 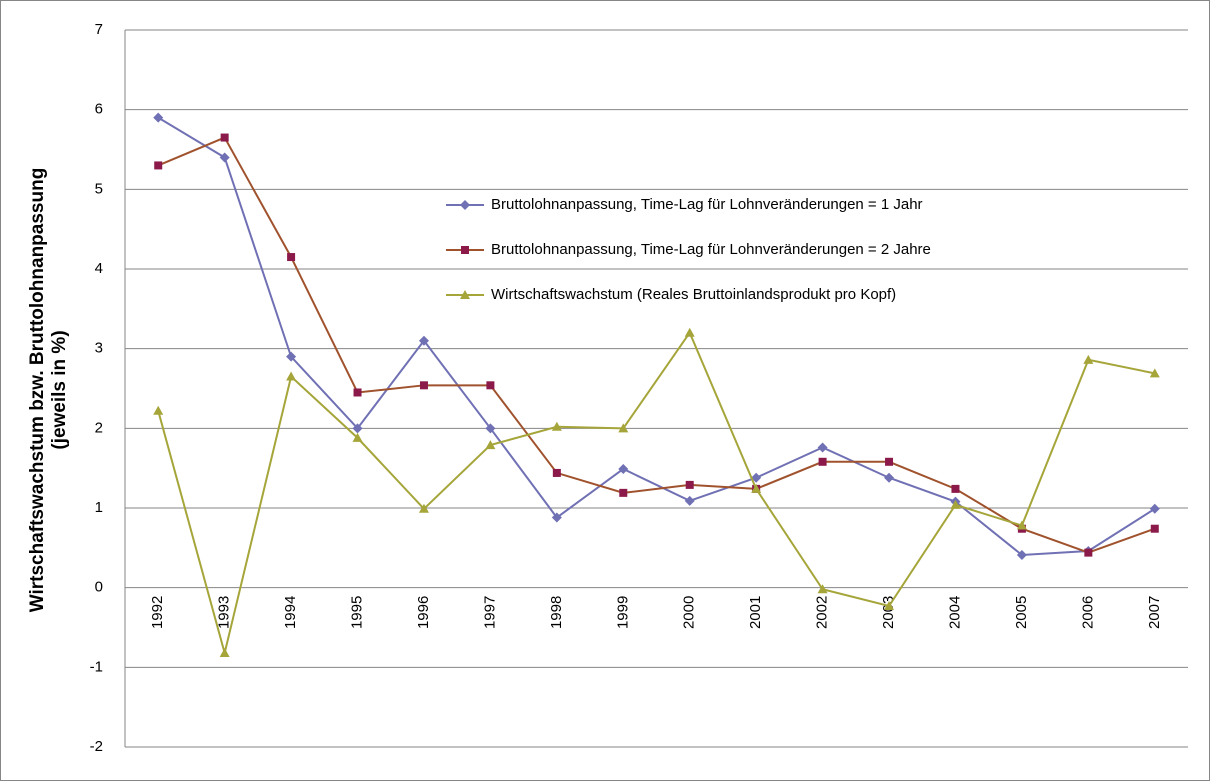 I want to click on x-tick-label: 1999, so click(x=622, y=612).